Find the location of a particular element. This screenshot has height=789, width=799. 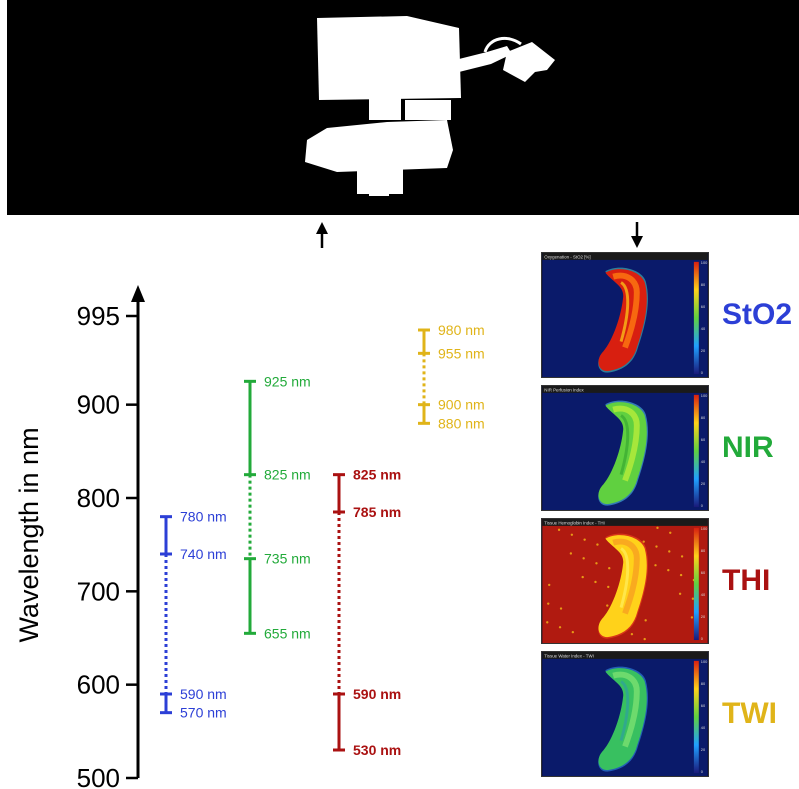

axis-tick-label: 600 is located at coordinates (98, 685).